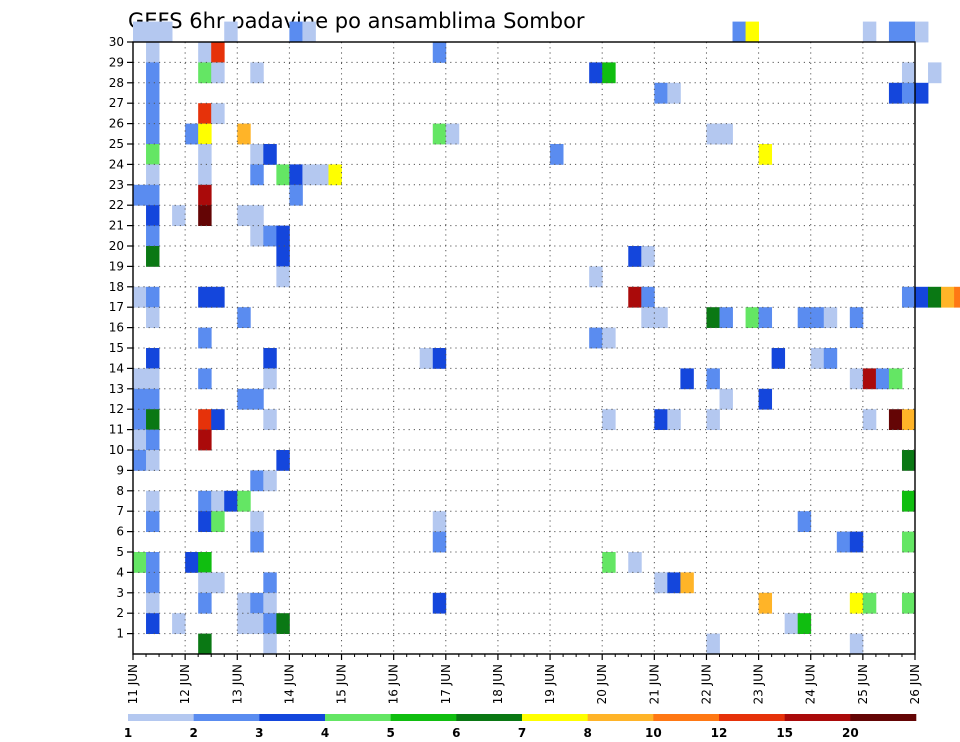  I want to click on y-tick-label: 18, so click(116, 287).